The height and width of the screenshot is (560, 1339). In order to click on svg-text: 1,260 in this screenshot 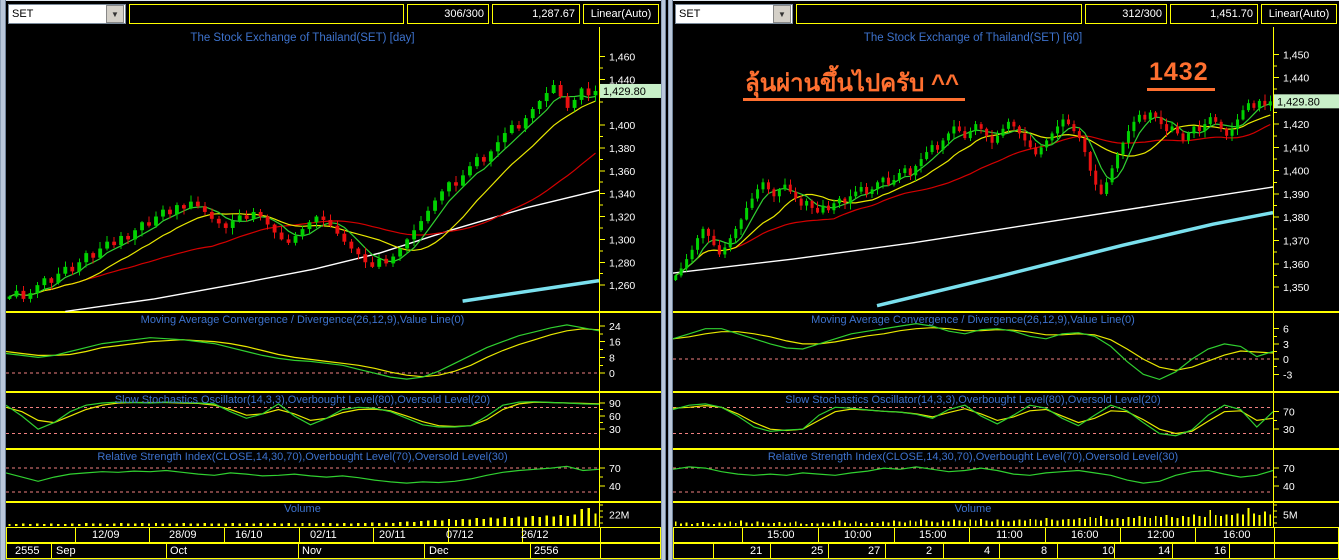, I will do `click(622, 286)`.